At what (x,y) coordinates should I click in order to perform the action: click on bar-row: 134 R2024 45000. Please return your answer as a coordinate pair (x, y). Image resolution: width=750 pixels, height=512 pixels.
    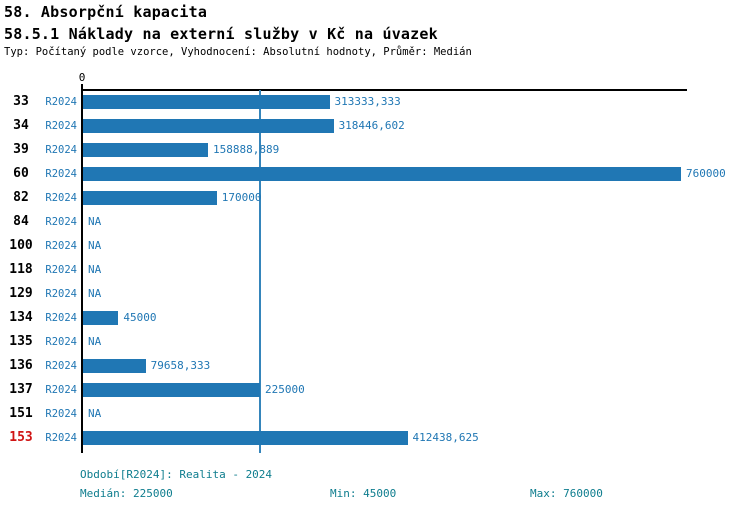
    Looking at the image, I should click on (375, 318).